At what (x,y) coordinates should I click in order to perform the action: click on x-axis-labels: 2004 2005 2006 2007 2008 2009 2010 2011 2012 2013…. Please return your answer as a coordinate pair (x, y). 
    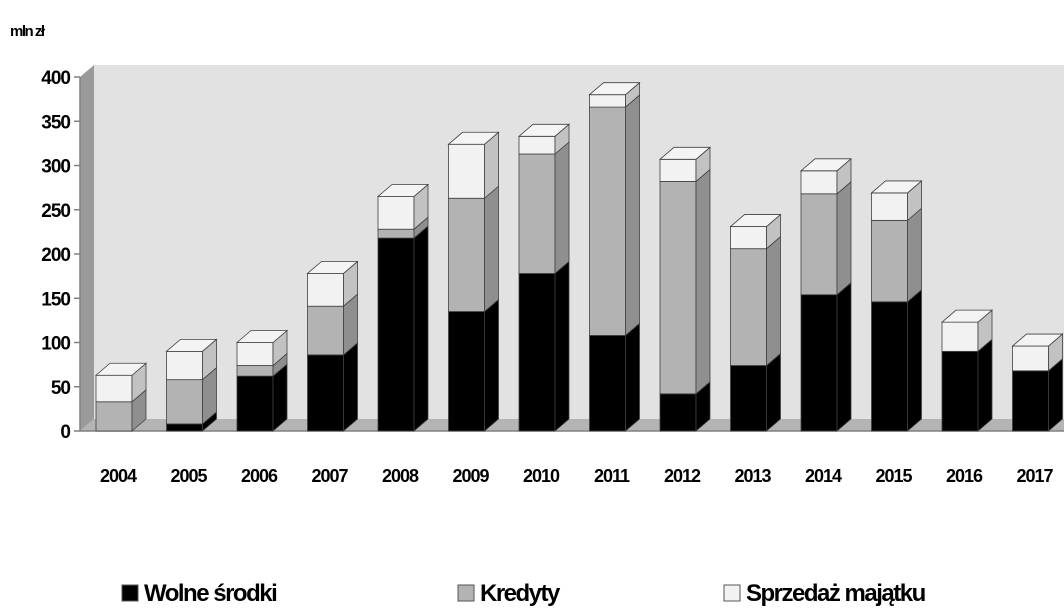
    Looking at the image, I should click on (577, 476).